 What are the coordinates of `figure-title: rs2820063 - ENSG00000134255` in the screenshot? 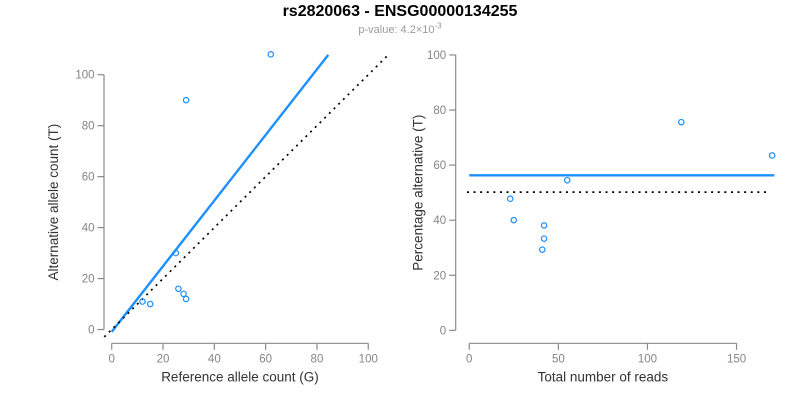 It's located at (400, 11).